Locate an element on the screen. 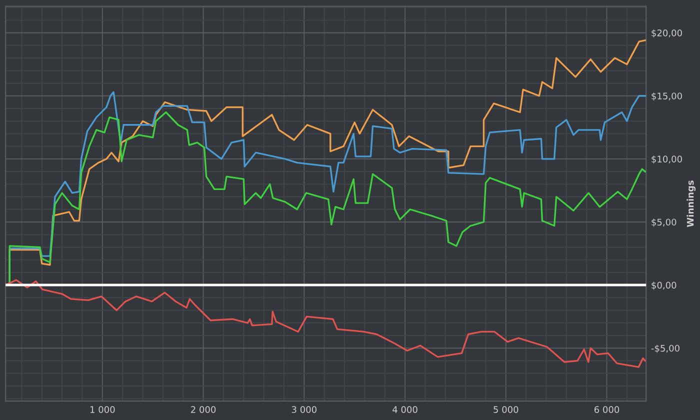  x-tick-label: 6 000 is located at coordinates (607, 409).